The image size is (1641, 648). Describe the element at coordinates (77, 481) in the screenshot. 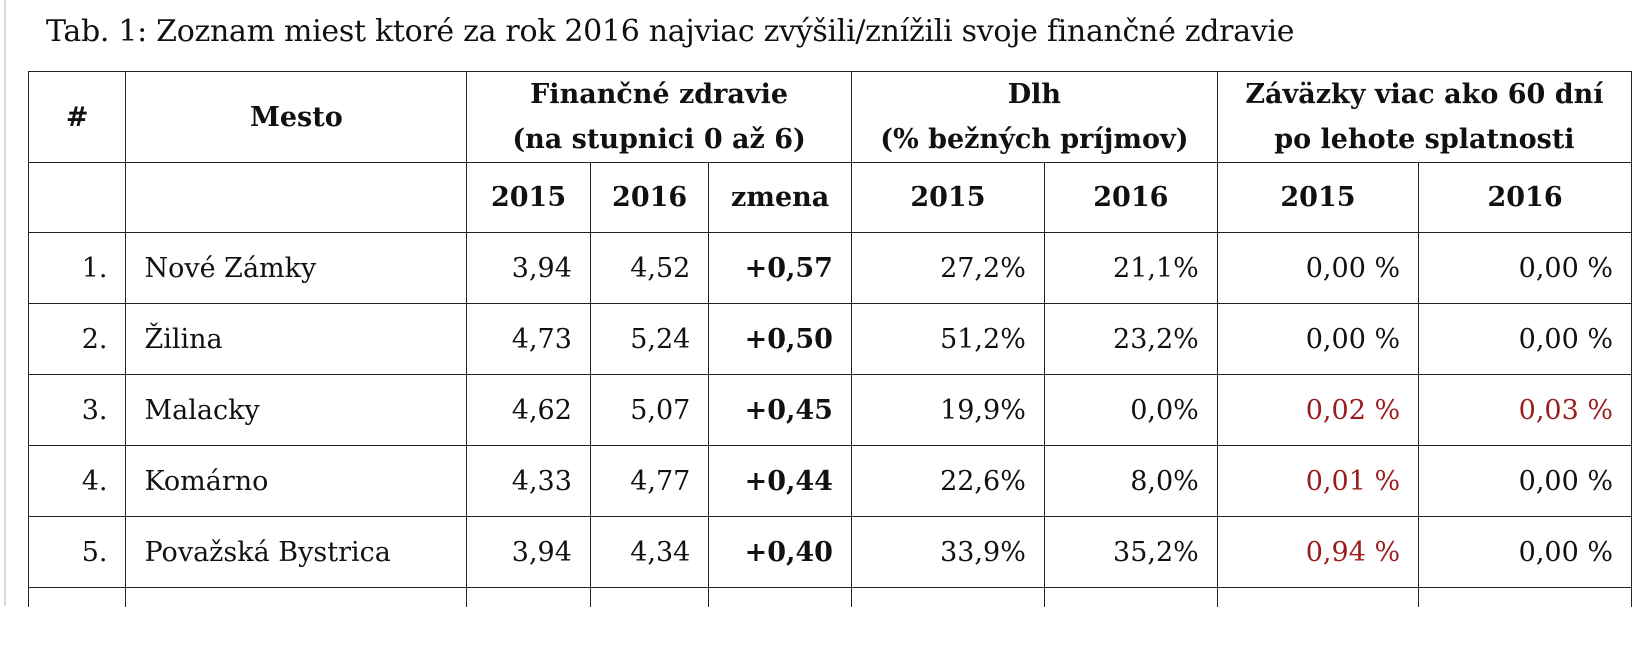

I see `row-rank: 4.` at that location.